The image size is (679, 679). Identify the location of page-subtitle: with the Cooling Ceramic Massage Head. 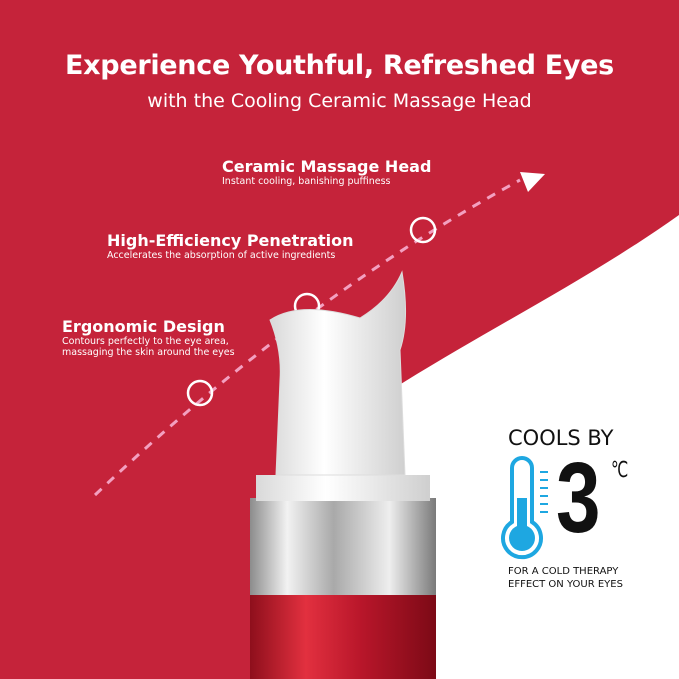
(339, 101).